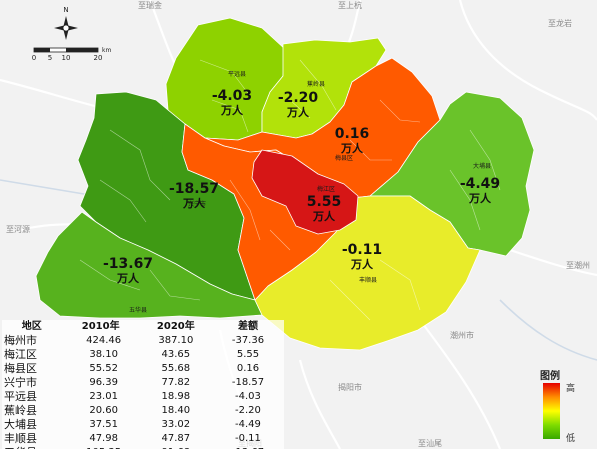 This screenshot has width=597, height=449. Describe the element at coordinates (100, 326) in the screenshot. I see `table-header-cell: 2010年` at that location.